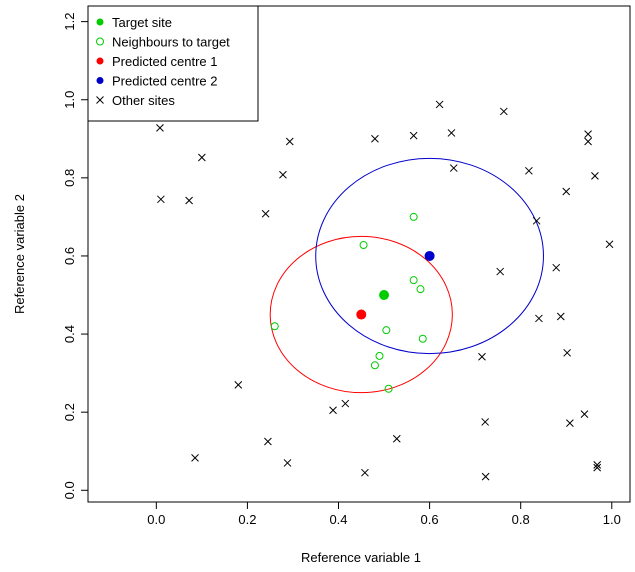 This screenshot has width=635, height=572. What do you see at coordinates (69, 100) in the screenshot?
I see `y-tick-label: 1.0` at bounding box center [69, 100].